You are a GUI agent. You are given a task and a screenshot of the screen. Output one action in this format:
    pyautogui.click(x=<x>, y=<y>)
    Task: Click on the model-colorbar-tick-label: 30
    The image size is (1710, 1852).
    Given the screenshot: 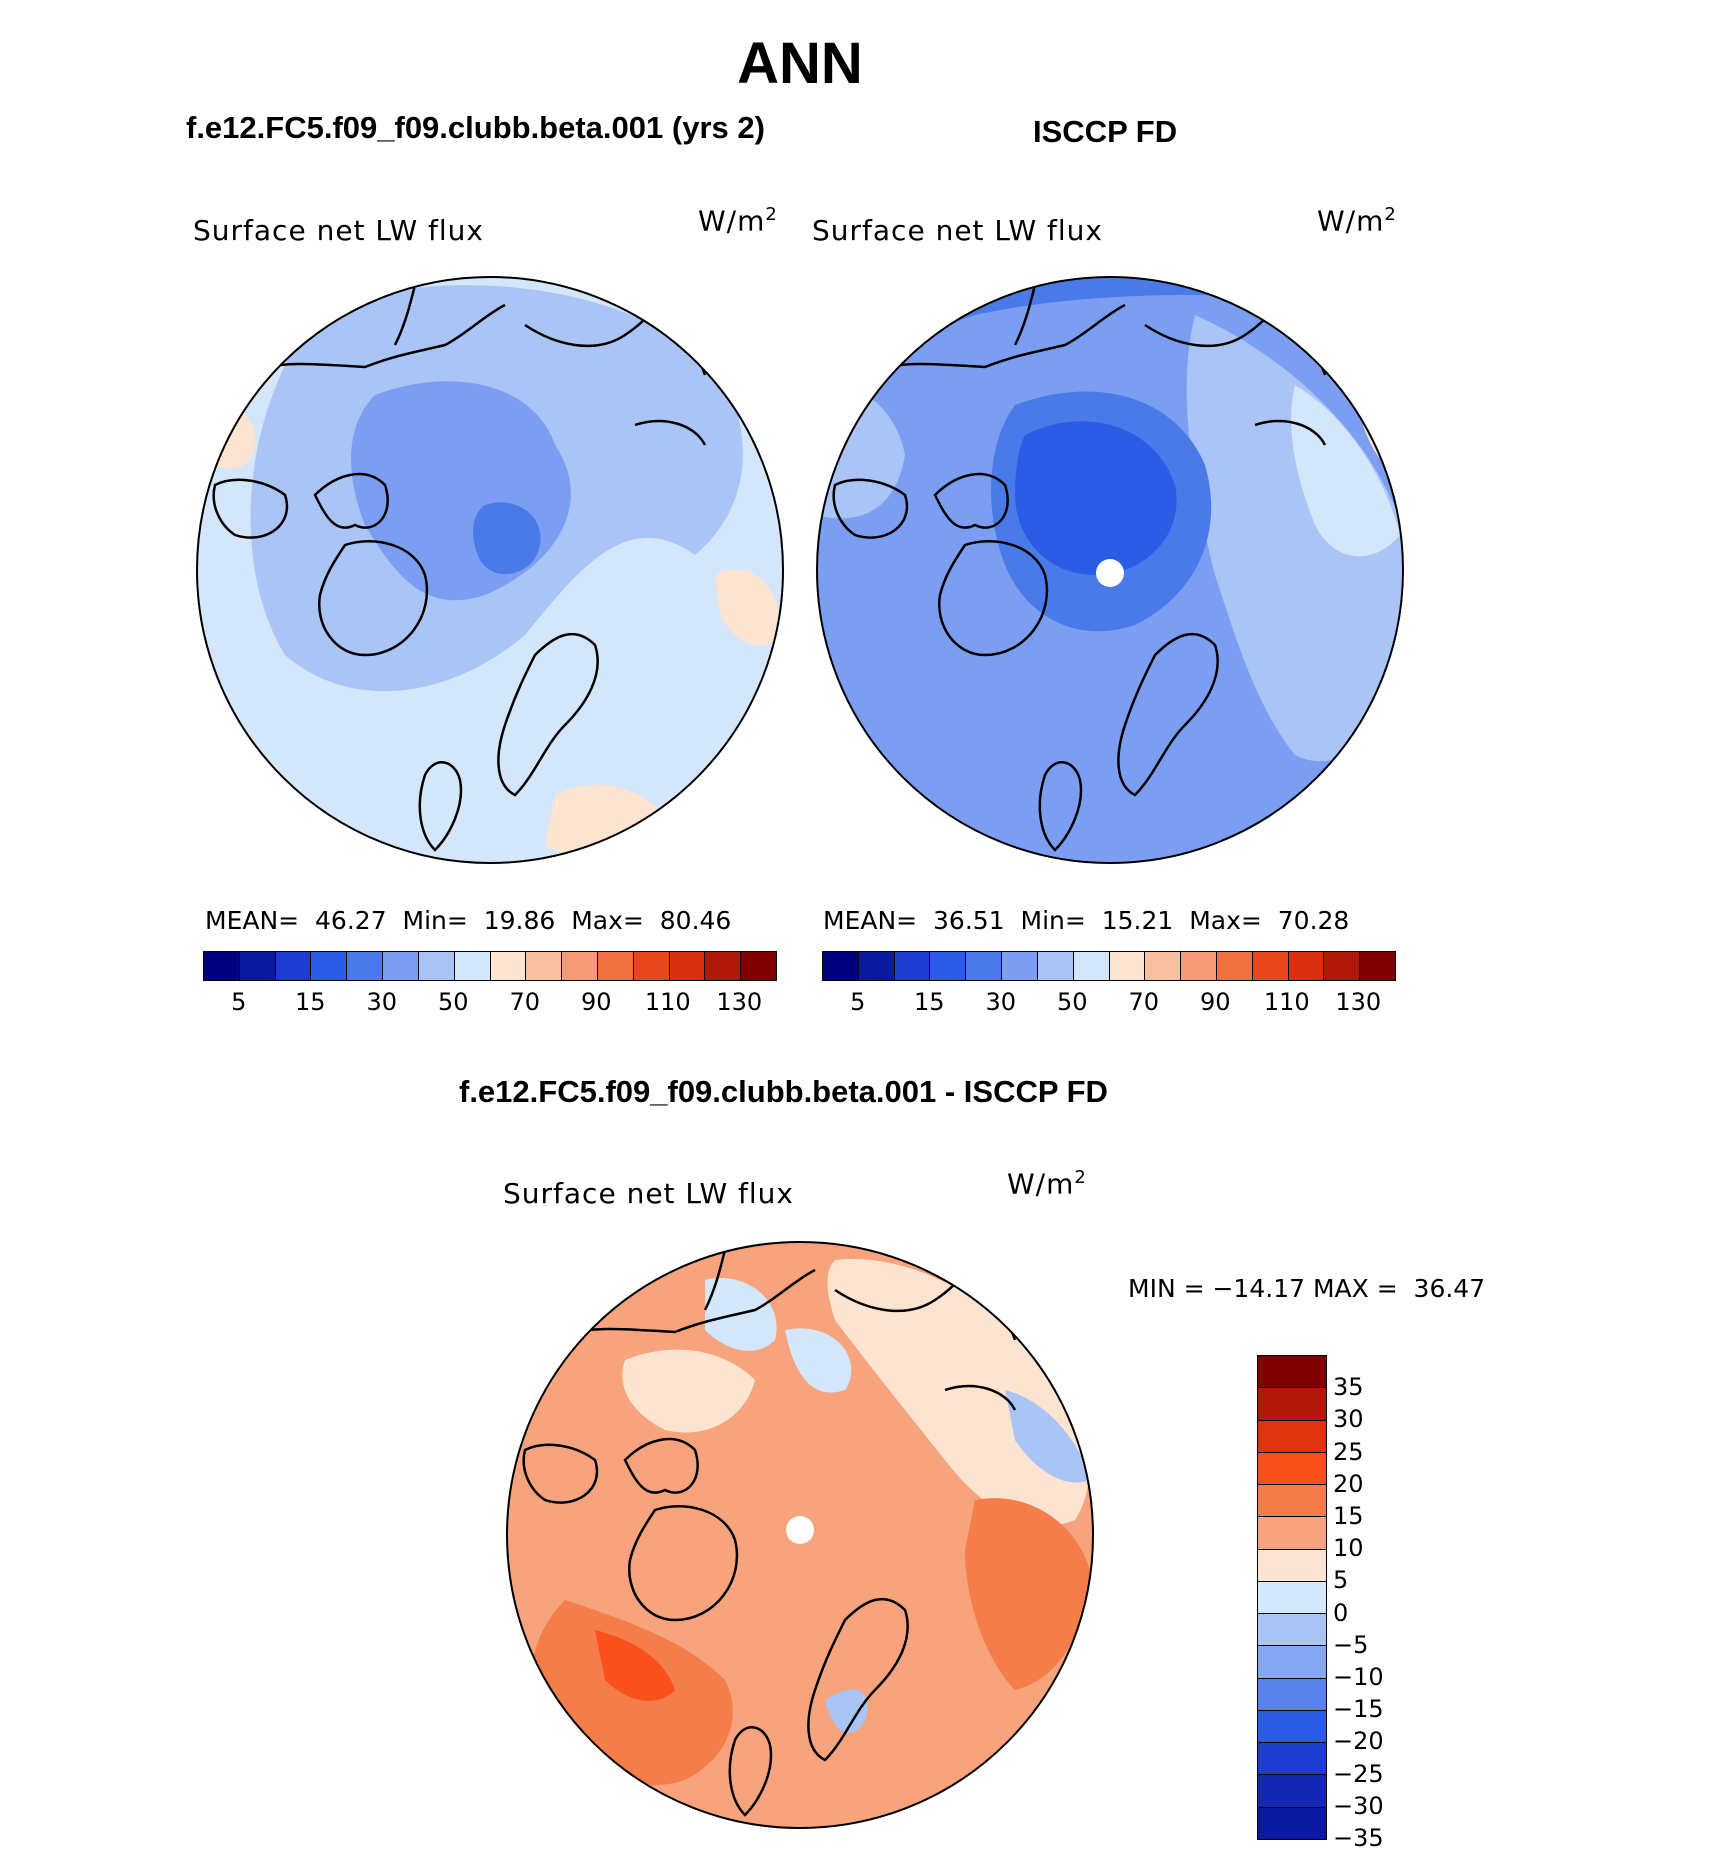 What is the action you would take?
    pyautogui.click(x=382, y=1002)
    